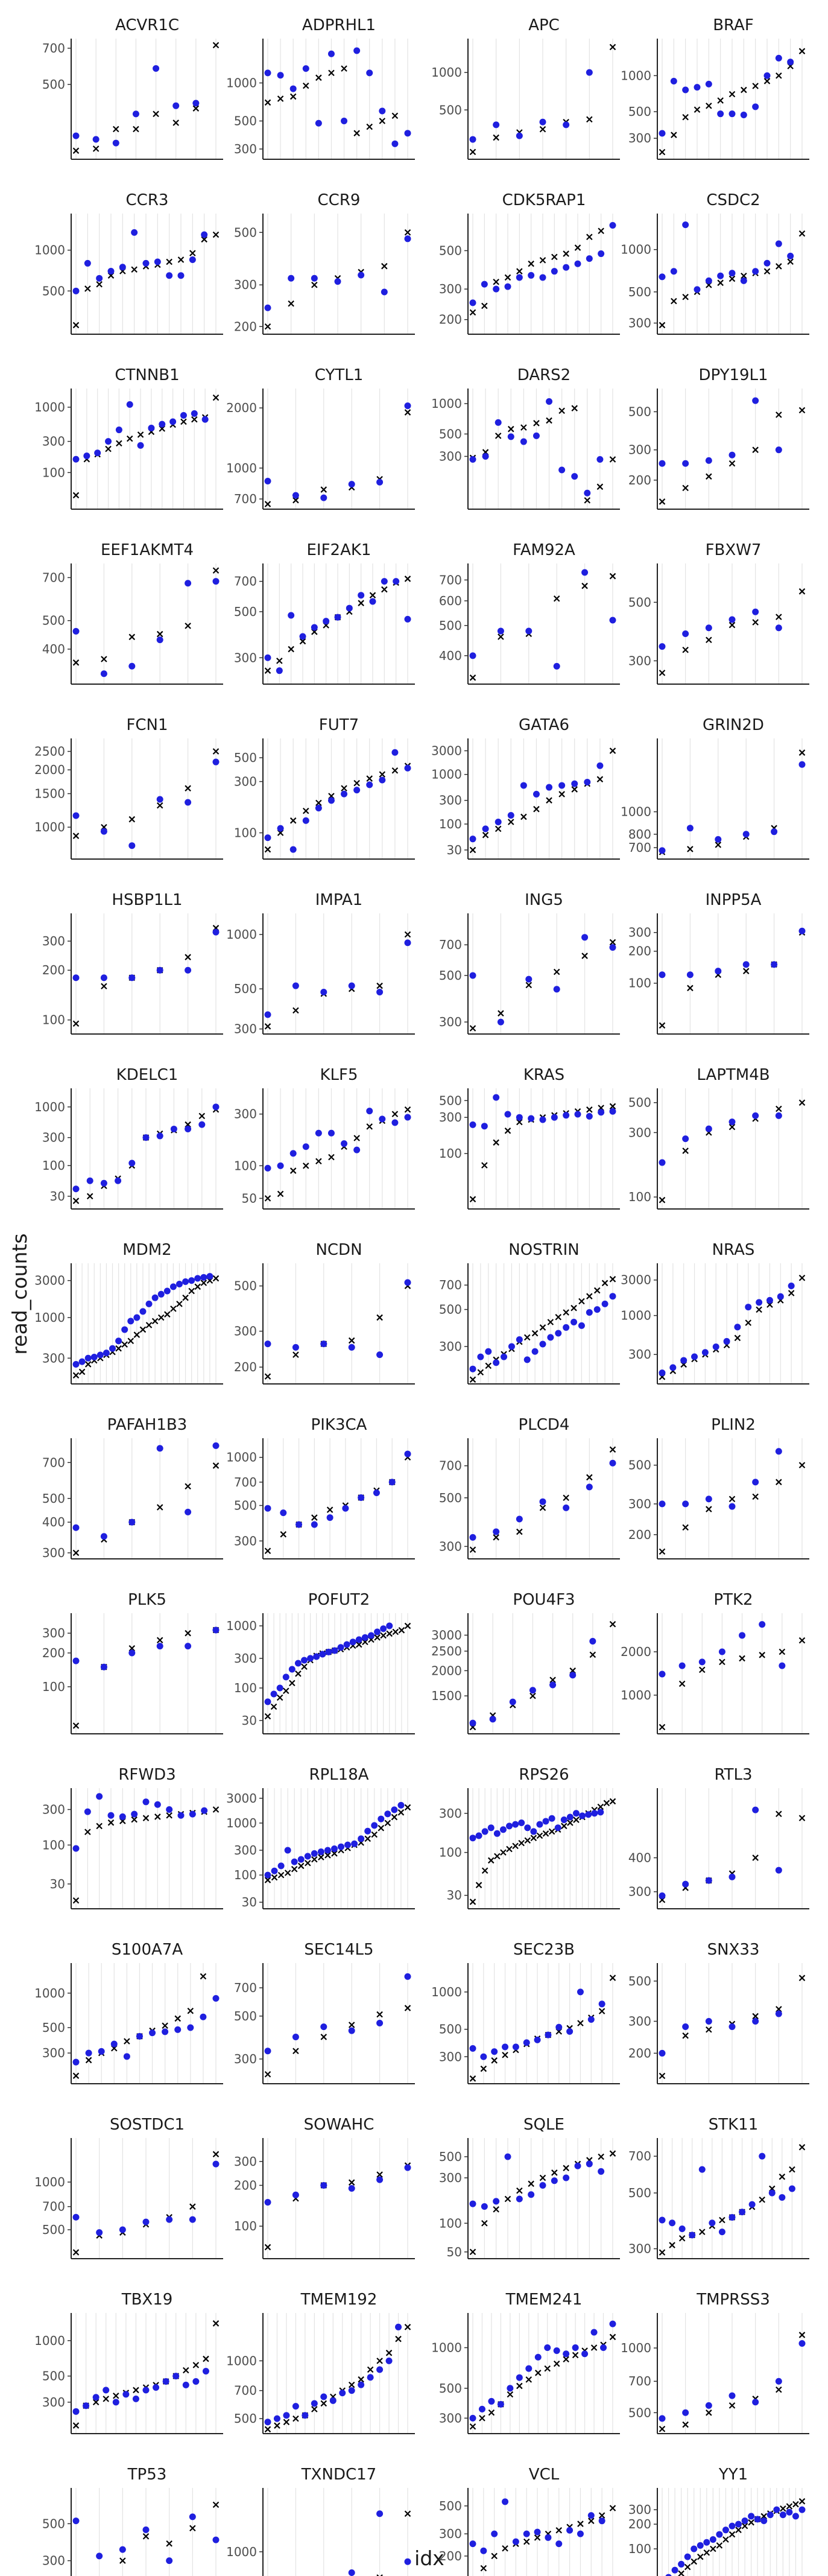  What do you see at coordinates (733, 725) in the screenshot?
I see `panel-title: GRIN2D` at bounding box center [733, 725].